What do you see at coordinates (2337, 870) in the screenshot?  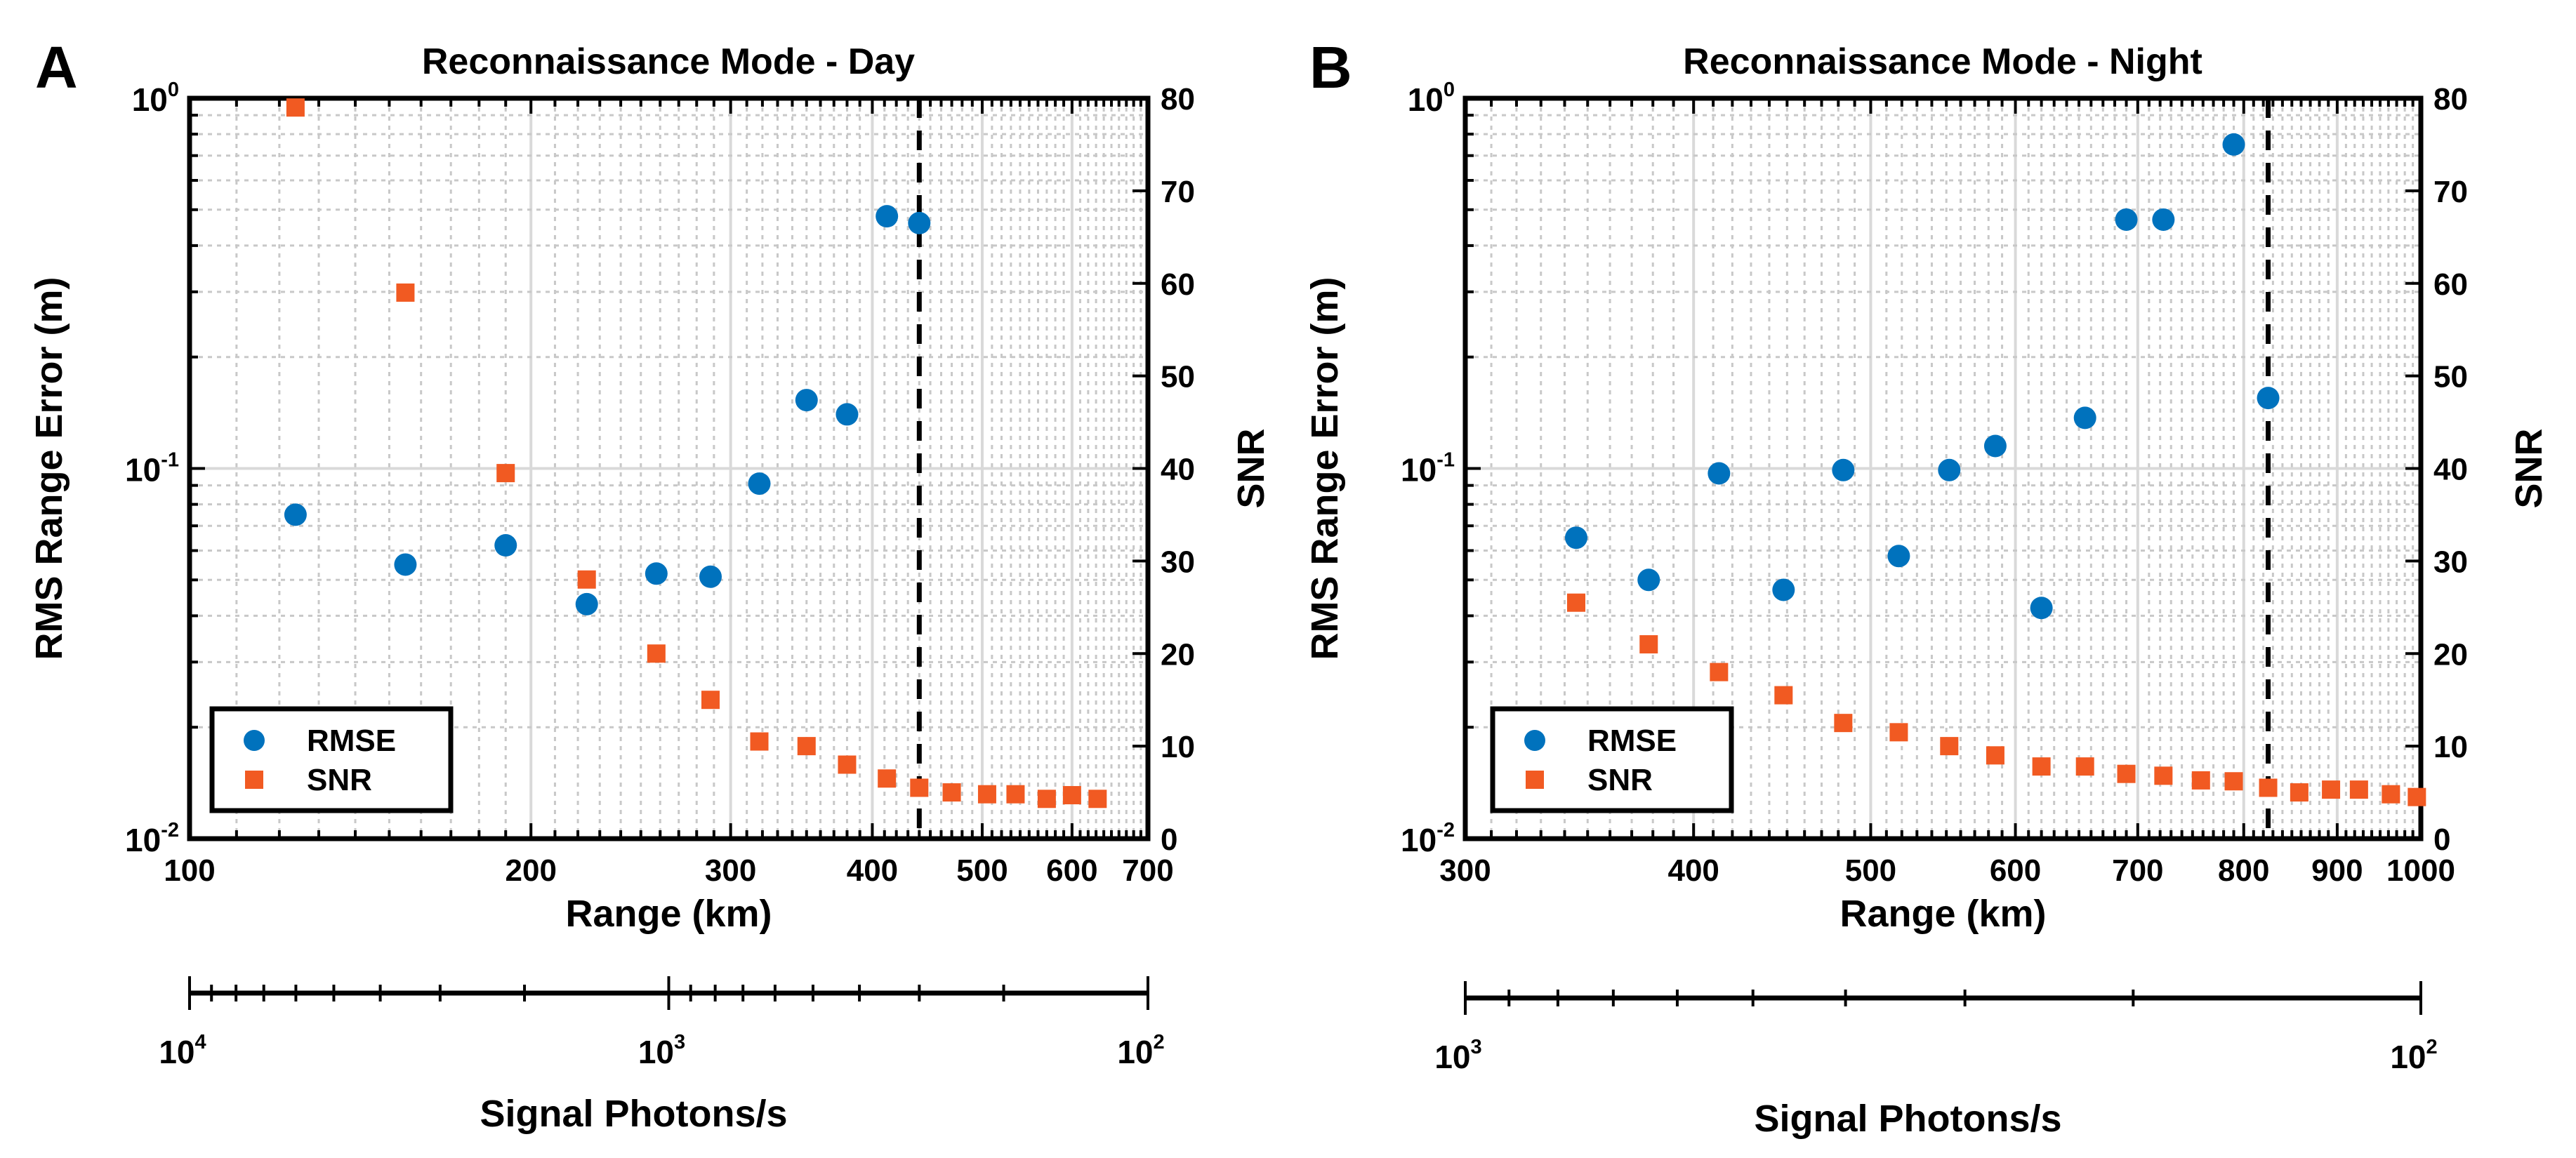 I see `x-tick-label: 900` at bounding box center [2337, 870].